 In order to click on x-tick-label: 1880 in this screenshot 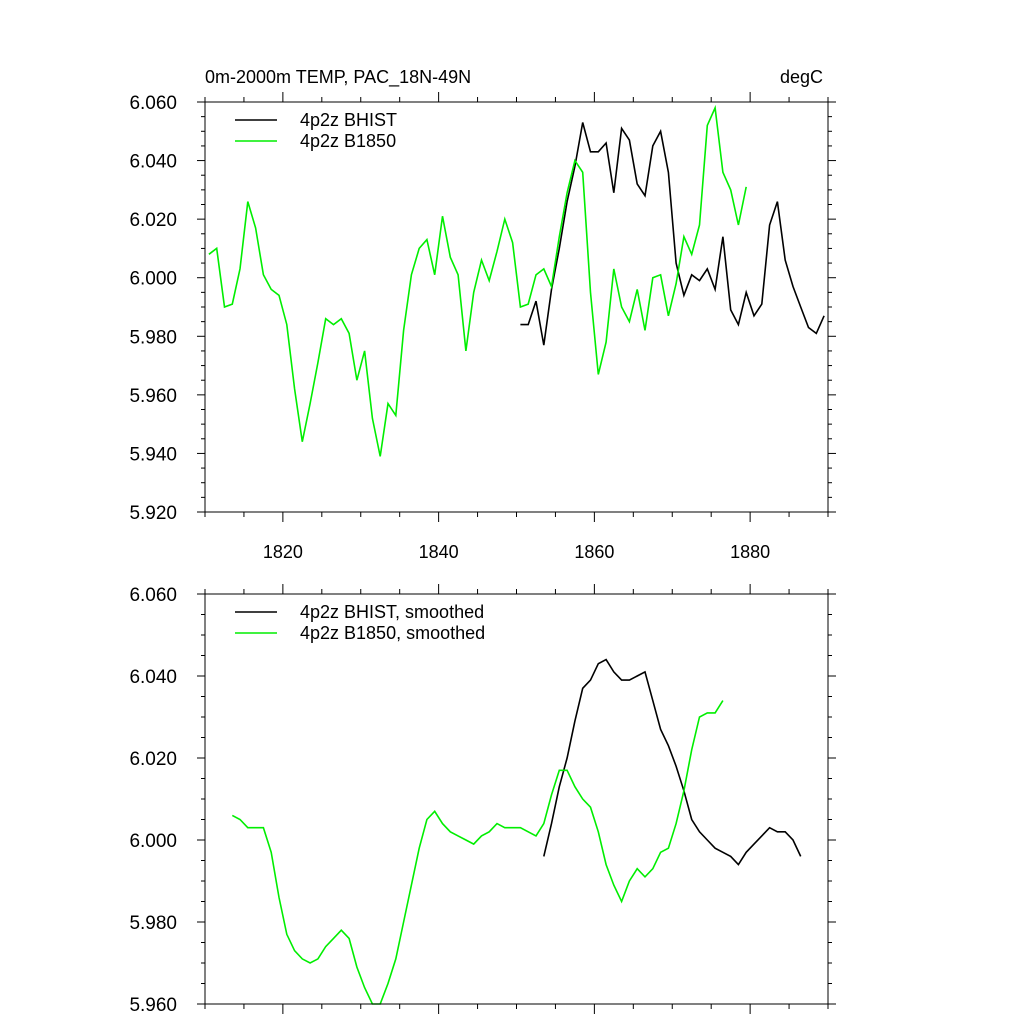, I will do `click(750, 552)`.